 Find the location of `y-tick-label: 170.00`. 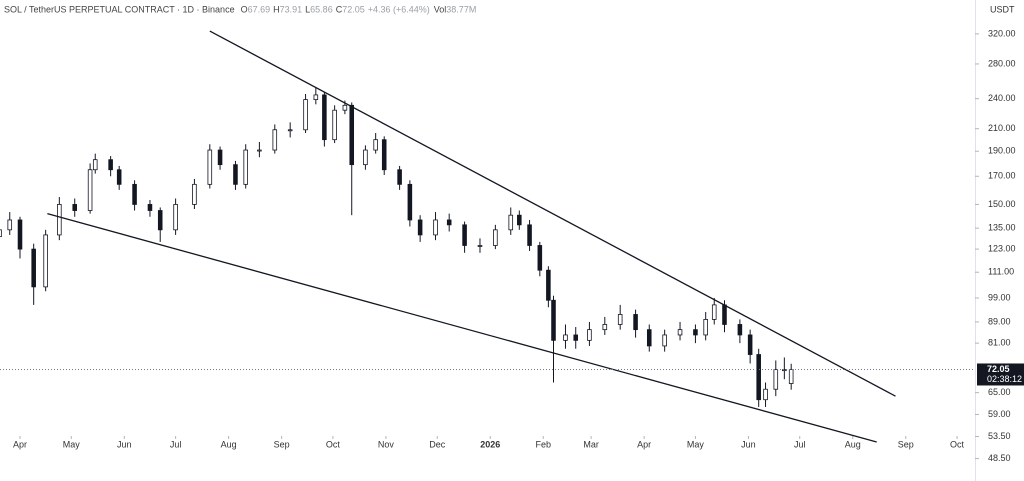

y-tick-label: 170.00 is located at coordinates (1002, 176).